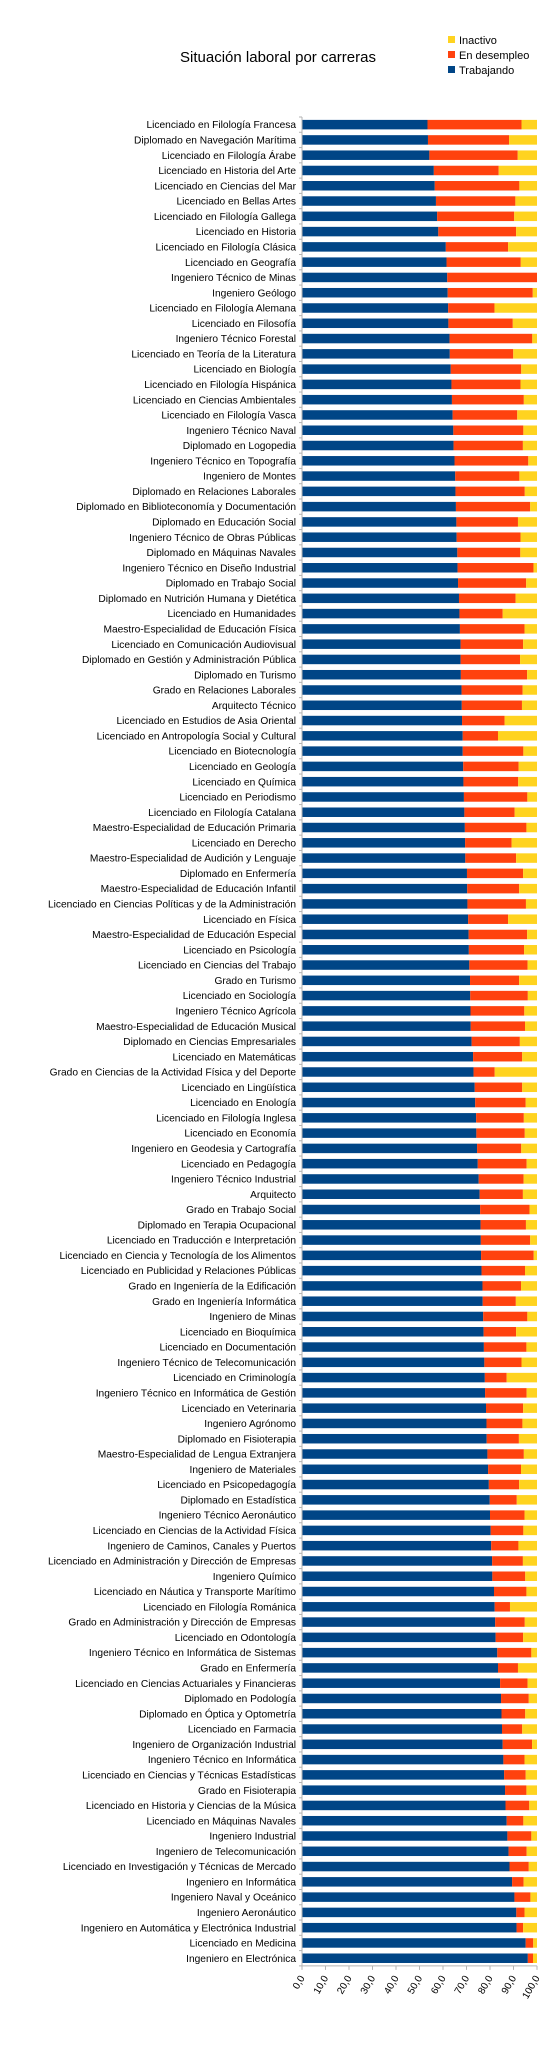 The image size is (554, 2048). Describe the element at coordinates (240, 263) in the screenshot. I see `y-tick-label: Licenciado en Geografía` at that location.